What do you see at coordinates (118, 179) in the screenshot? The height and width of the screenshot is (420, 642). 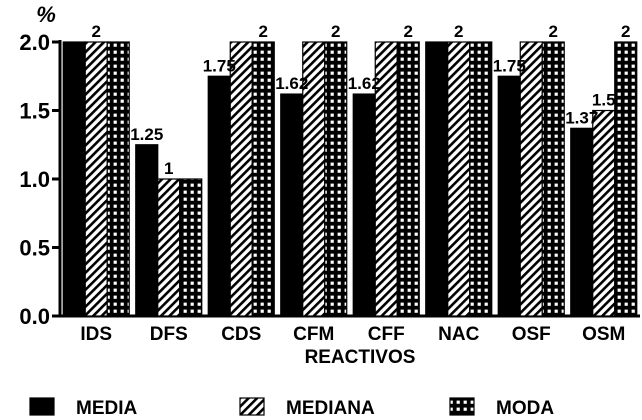 I see `bar-moda-ids` at bounding box center [118, 179].